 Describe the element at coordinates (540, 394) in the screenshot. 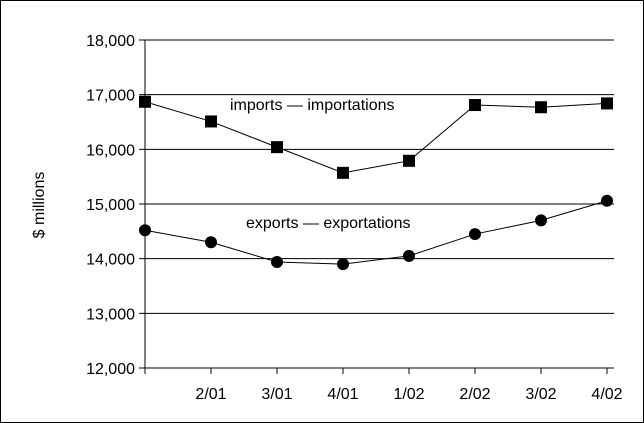

I see `x-tick-label: 3/02` at that location.